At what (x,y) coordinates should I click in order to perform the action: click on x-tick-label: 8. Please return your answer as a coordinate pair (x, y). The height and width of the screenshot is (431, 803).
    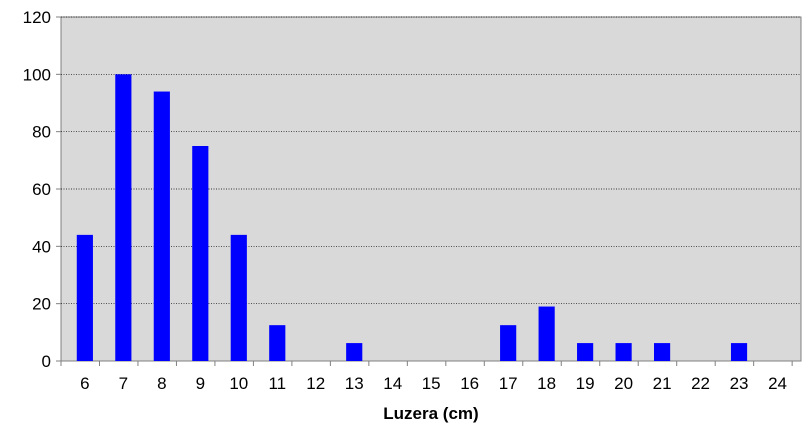
    Looking at the image, I should click on (161, 383).